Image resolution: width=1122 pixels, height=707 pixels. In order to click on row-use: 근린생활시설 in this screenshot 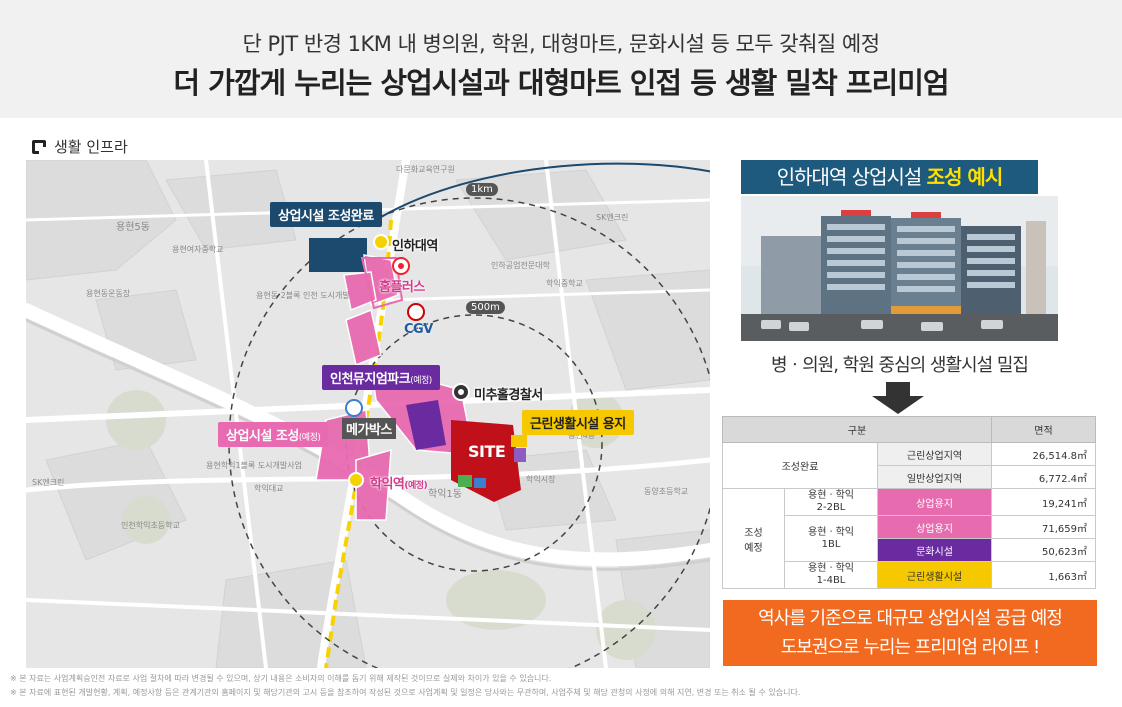, I will do `click(934, 575)`.